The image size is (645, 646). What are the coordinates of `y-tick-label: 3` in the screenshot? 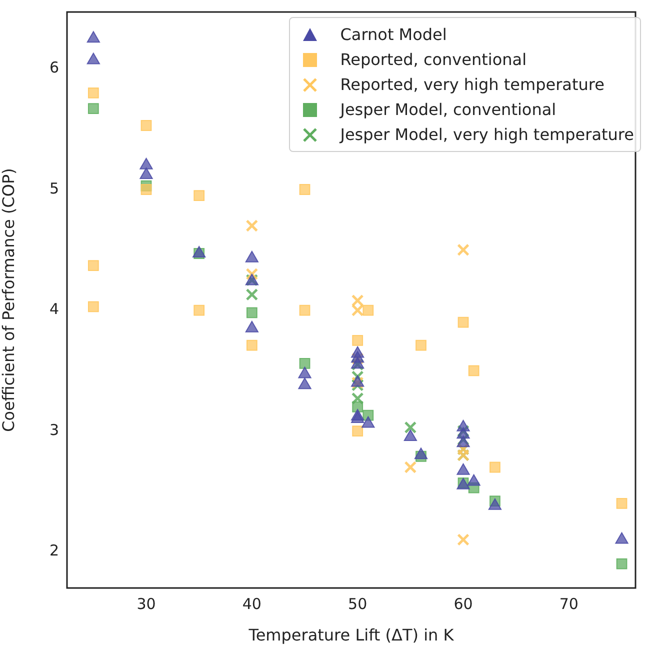 It's located at (54, 429).